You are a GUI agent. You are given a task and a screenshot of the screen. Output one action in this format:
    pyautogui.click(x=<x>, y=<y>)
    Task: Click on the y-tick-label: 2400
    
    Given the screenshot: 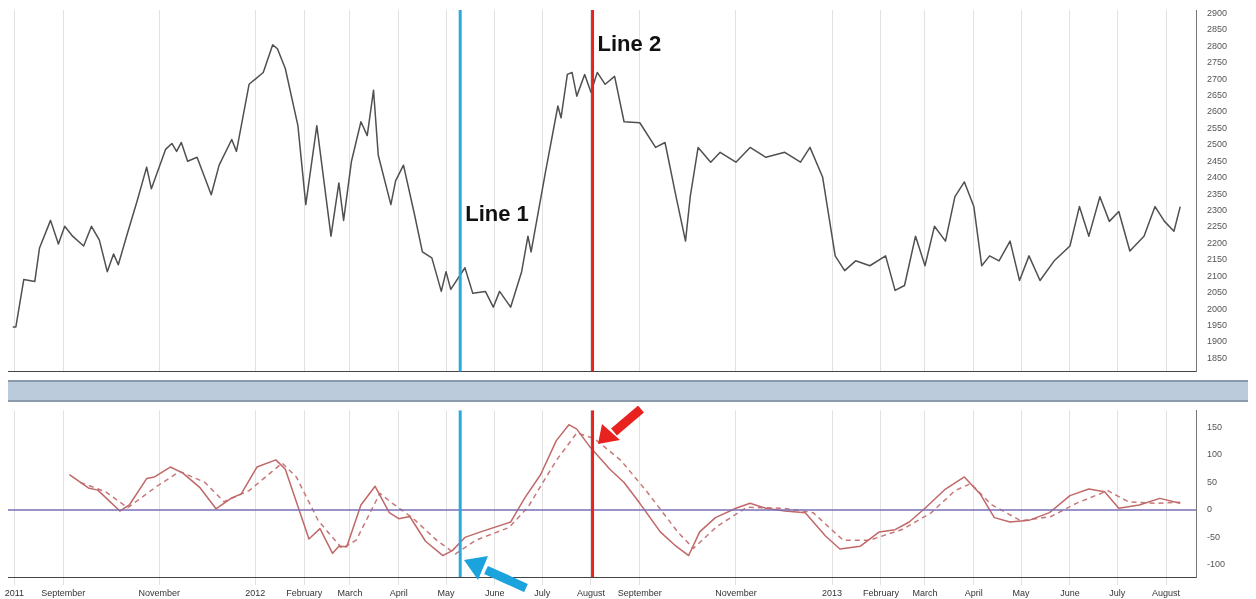 What is the action you would take?
    pyautogui.click(x=1217, y=177)
    